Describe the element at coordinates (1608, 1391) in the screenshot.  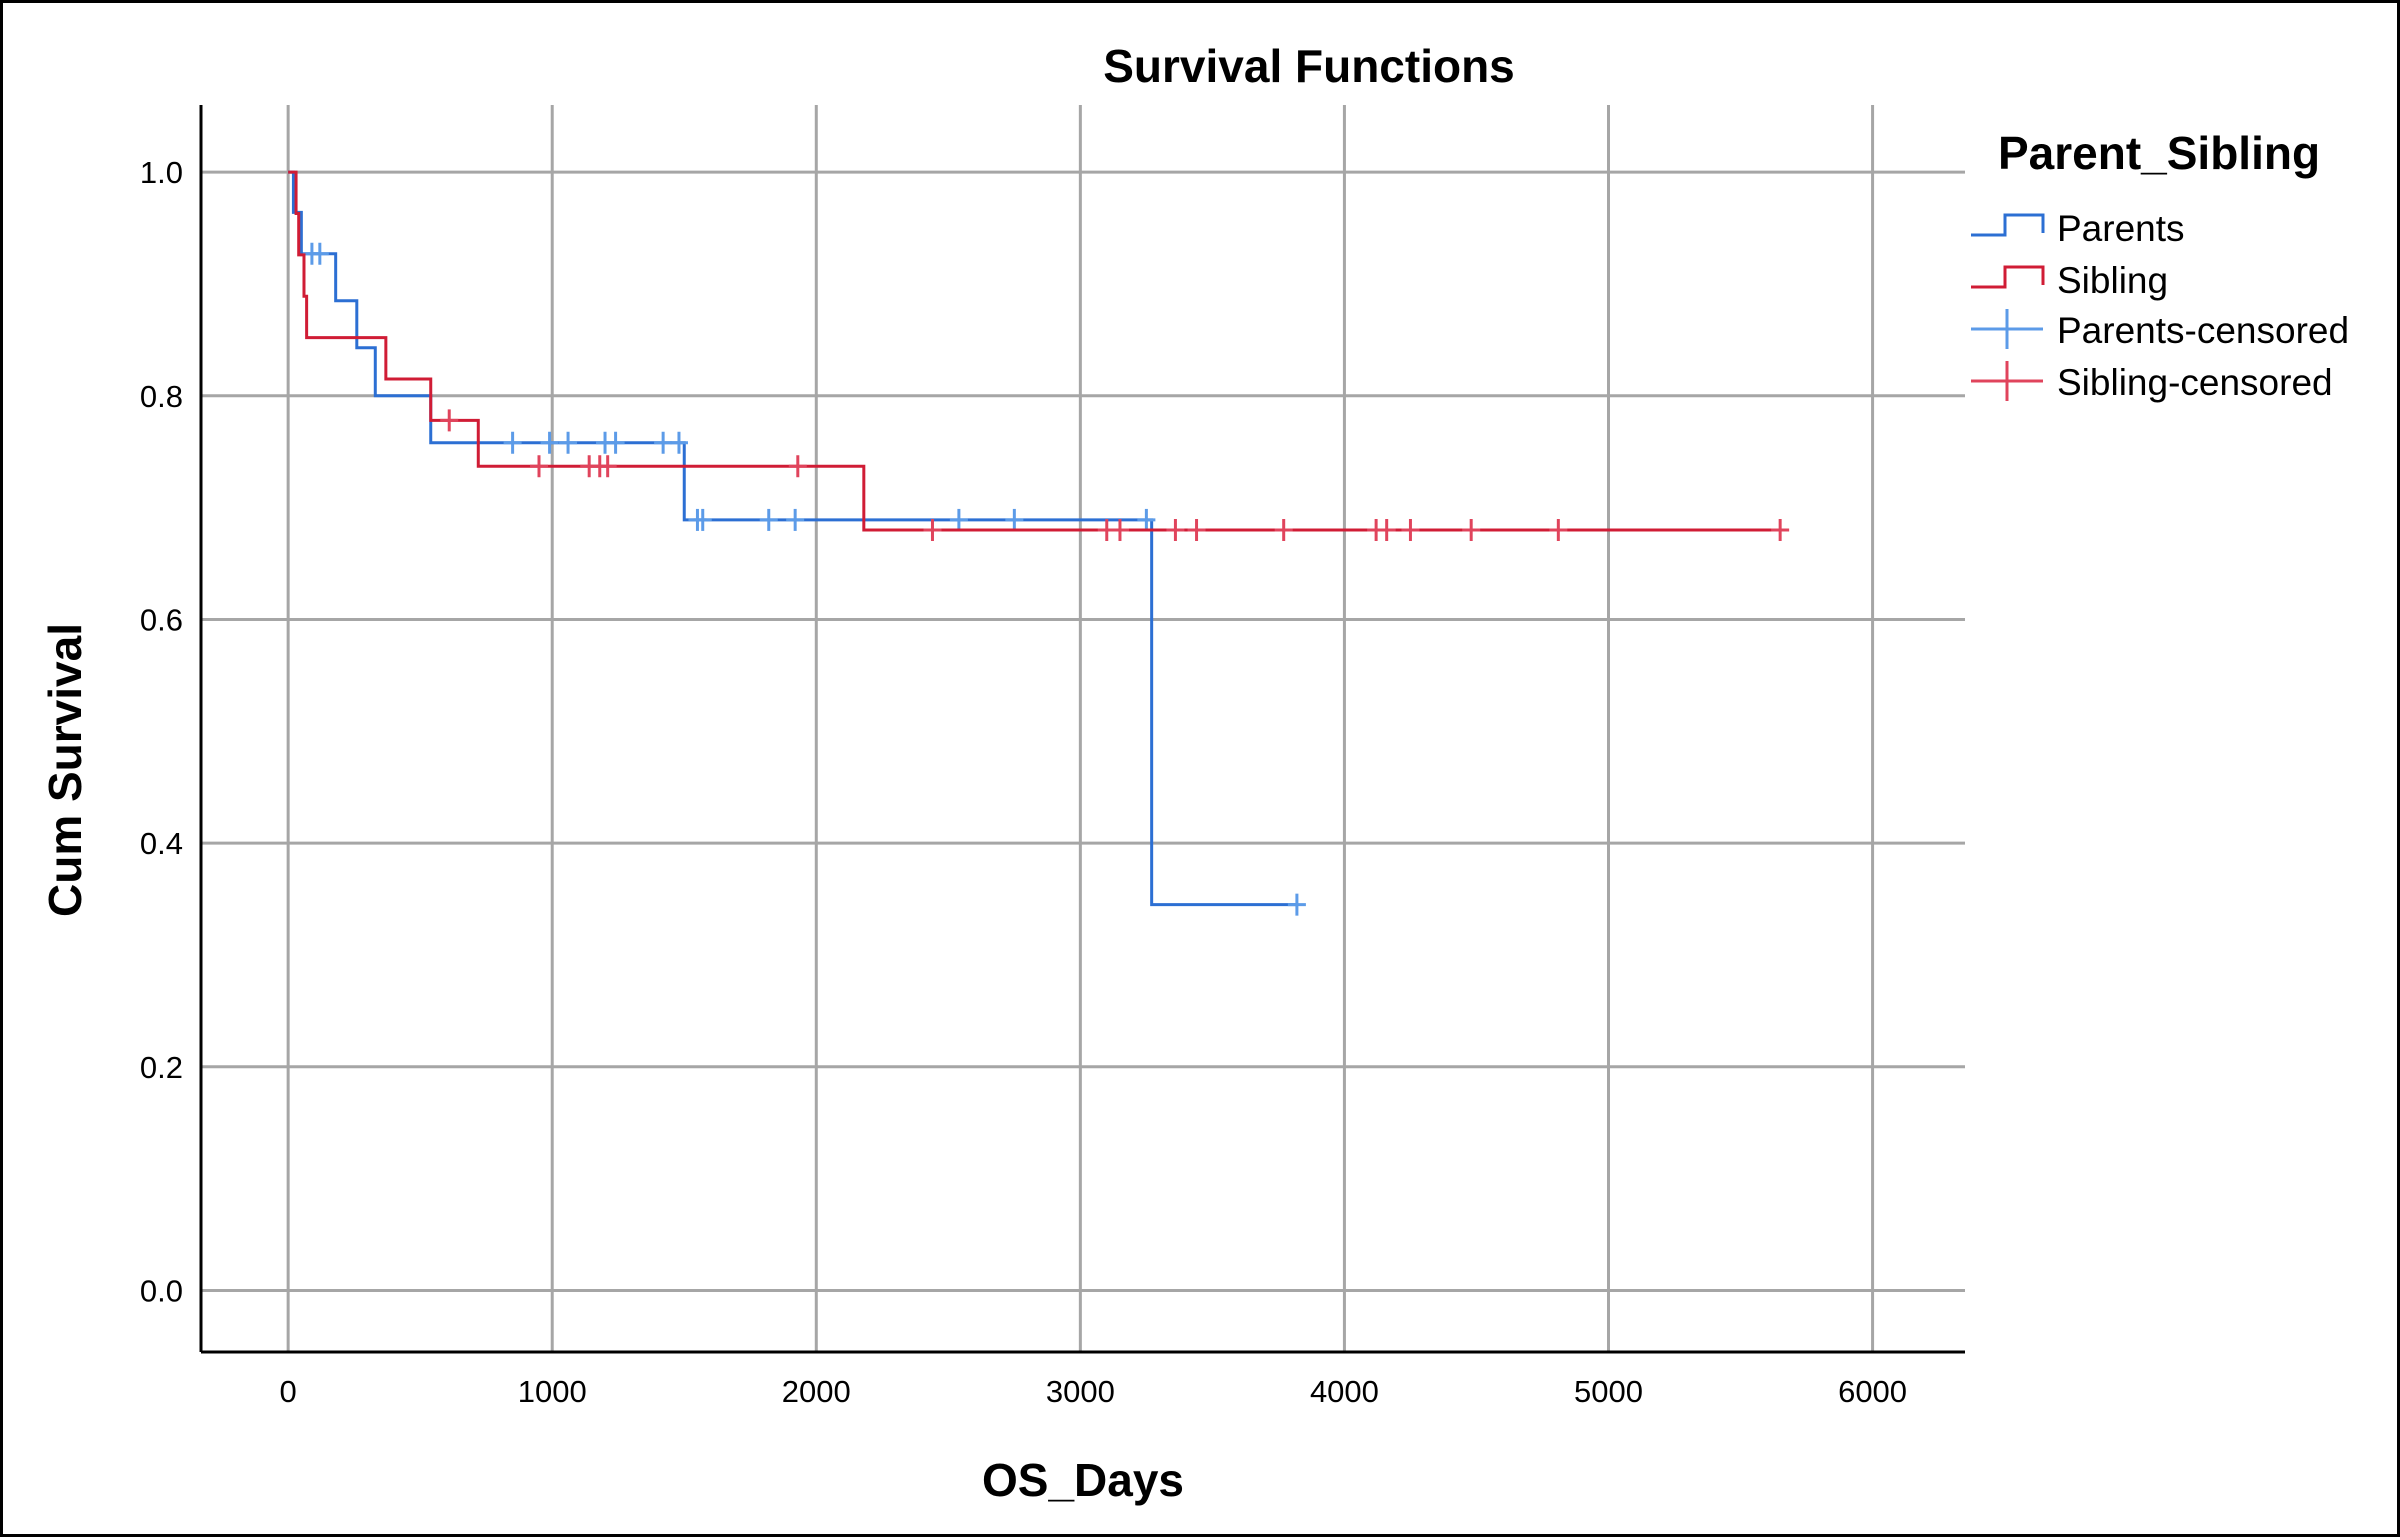
I see `x-tick-label: 5000` at that location.